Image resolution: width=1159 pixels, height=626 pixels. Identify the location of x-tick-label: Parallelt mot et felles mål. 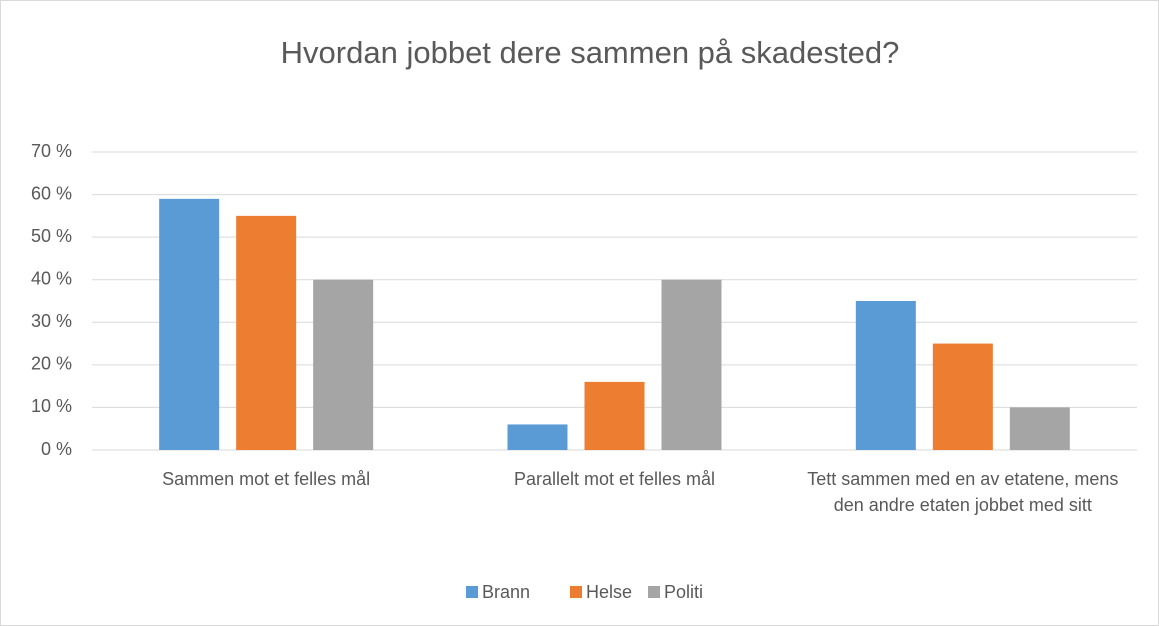
(614, 479).